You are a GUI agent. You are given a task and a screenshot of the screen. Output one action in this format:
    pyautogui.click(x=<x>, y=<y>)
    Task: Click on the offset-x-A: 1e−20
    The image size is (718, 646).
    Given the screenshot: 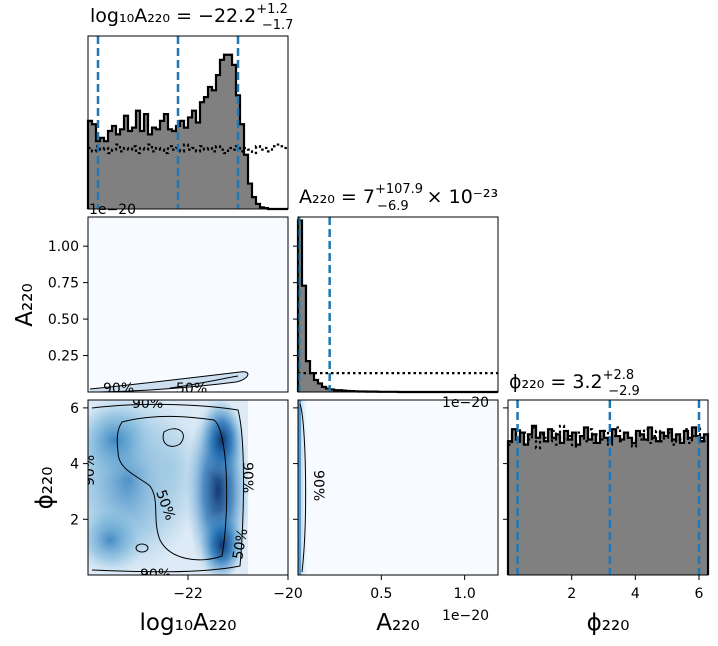 What is the action you would take?
    pyautogui.click(x=465, y=616)
    